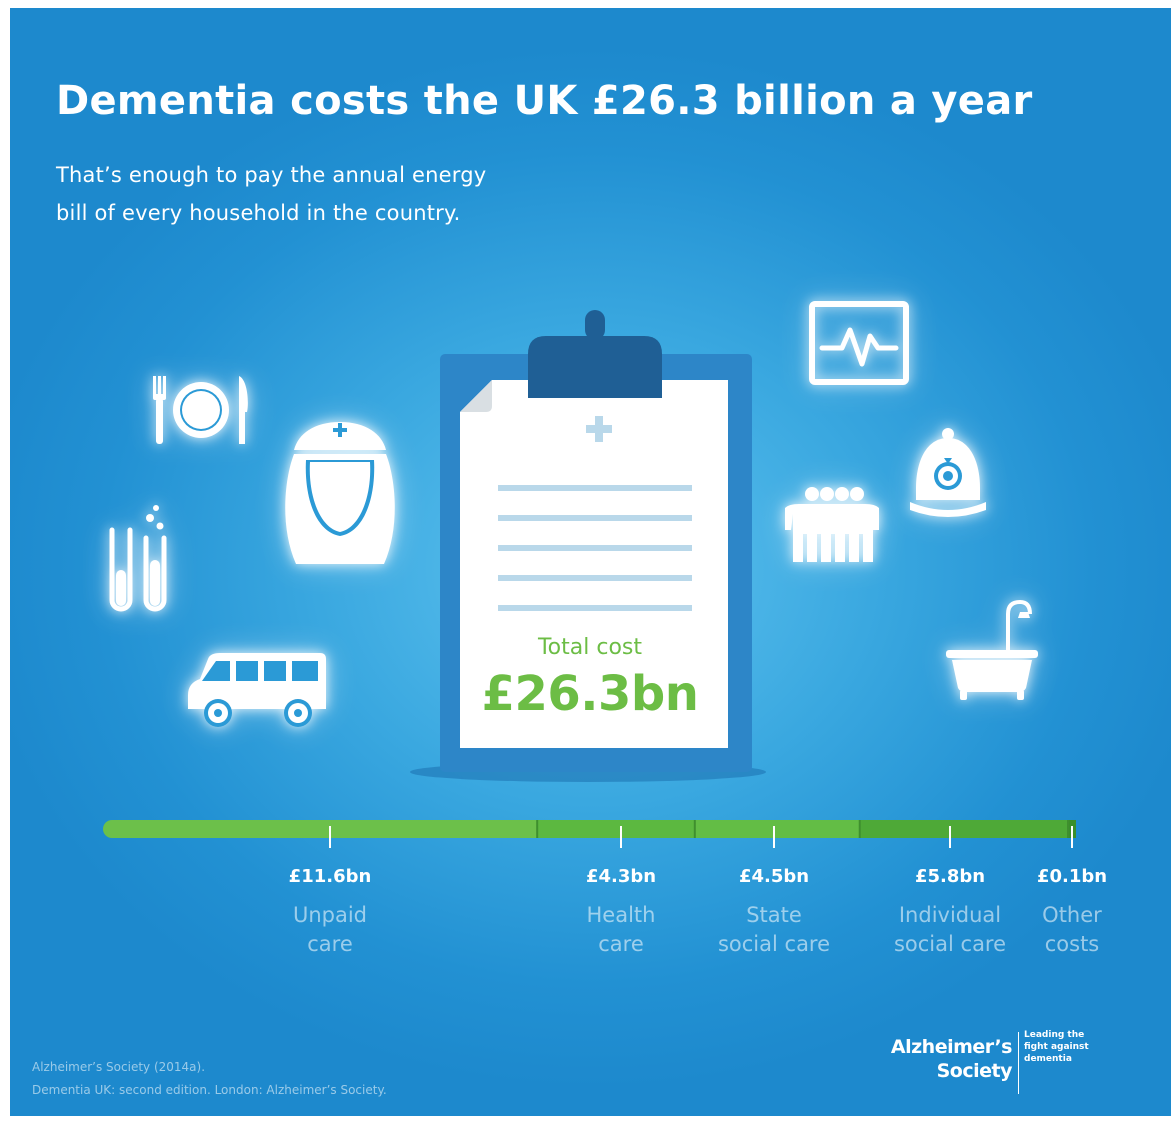  Describe the element at coordinates (831, 524) in the screenshot. I see `group-of-people-icon` at that location.